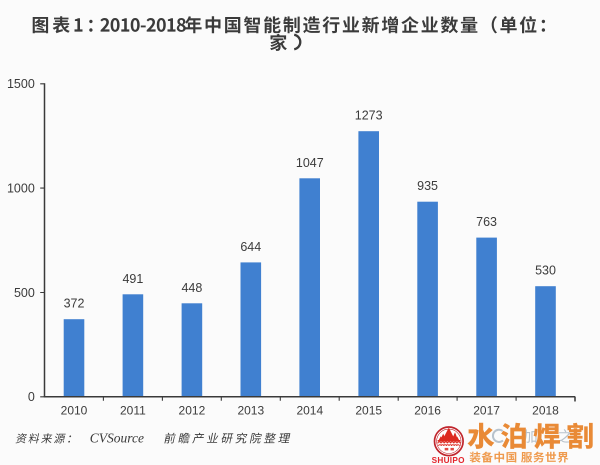  What do you see at coordinates (449, 460) in the screenshot?
I see `svg-text: SHUIPO` at bounding box center [449, 460].